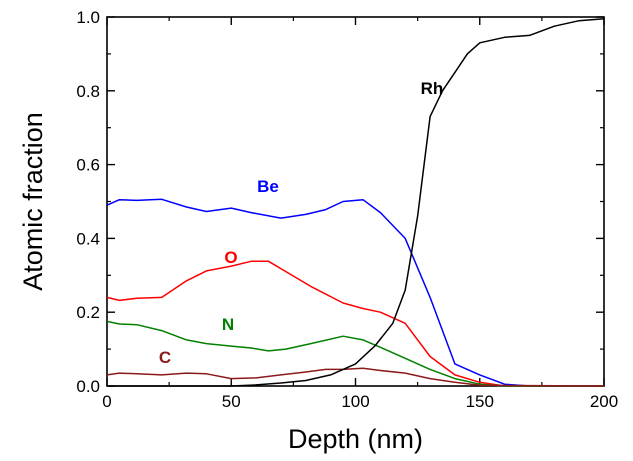 The height and width of the screenshot is (461, 633). Describe the element at coordinates (88, 238) in the screenshot. I see `y-tick-label: 0.4` at that location.